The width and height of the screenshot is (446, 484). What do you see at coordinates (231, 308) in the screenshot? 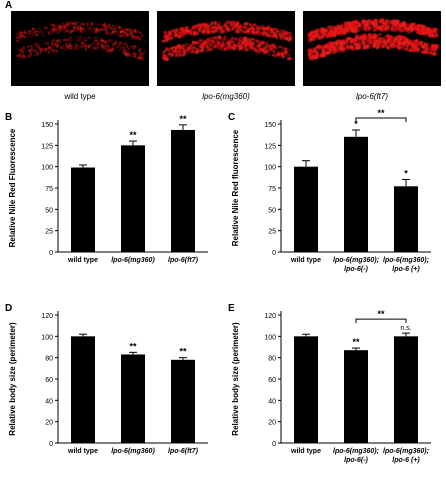
I see `panel-label: E` at bounding box center [231, 308].